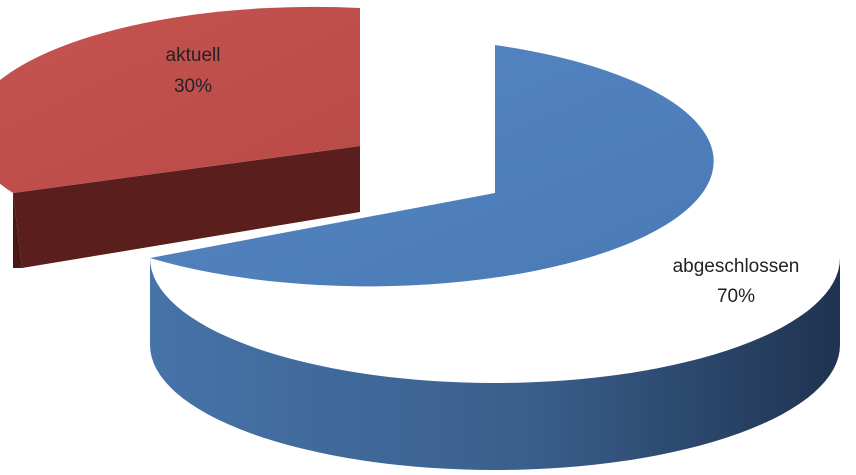 The image size is (856, 475). Describe the element at coordinates (17, 230) in the screenshot. I see `slice-aktuell-side-left` at that location.